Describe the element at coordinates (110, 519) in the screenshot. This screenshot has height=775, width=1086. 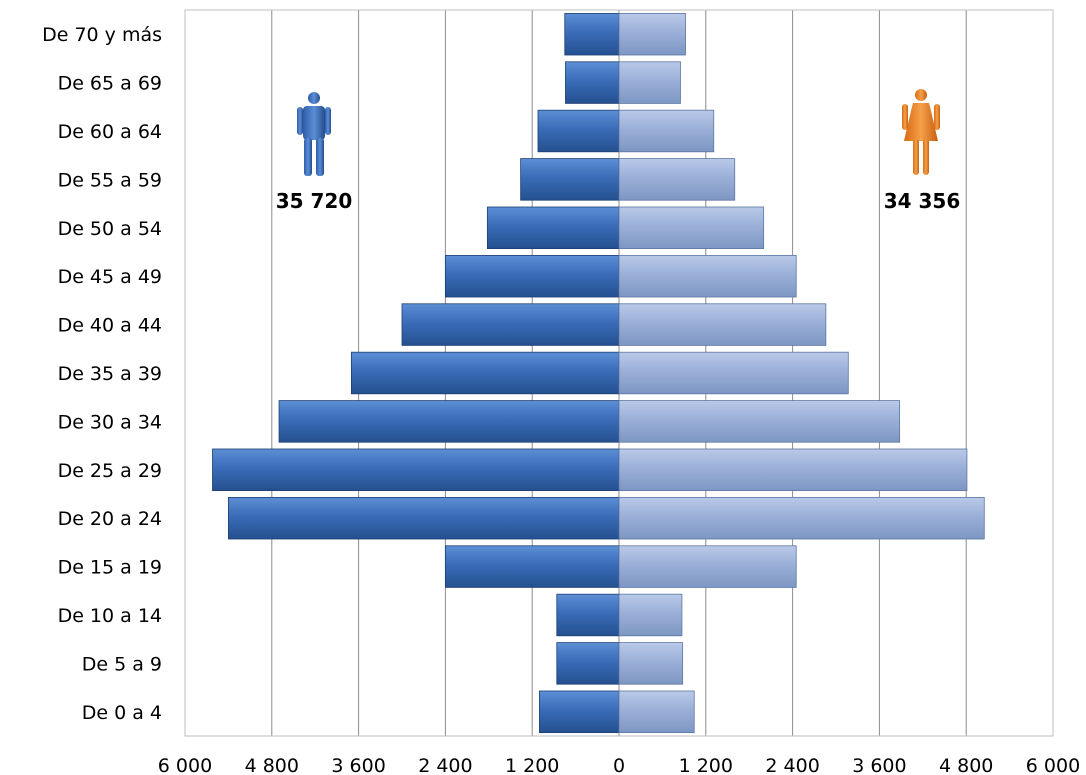
I see `category-label: De 20 a 24` at that location.